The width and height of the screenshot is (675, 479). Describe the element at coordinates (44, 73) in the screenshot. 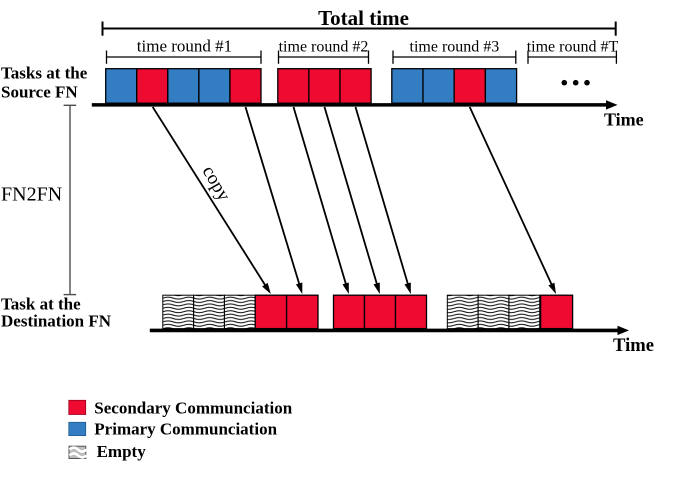

I see `svg-text: Tasks at the` at that location.